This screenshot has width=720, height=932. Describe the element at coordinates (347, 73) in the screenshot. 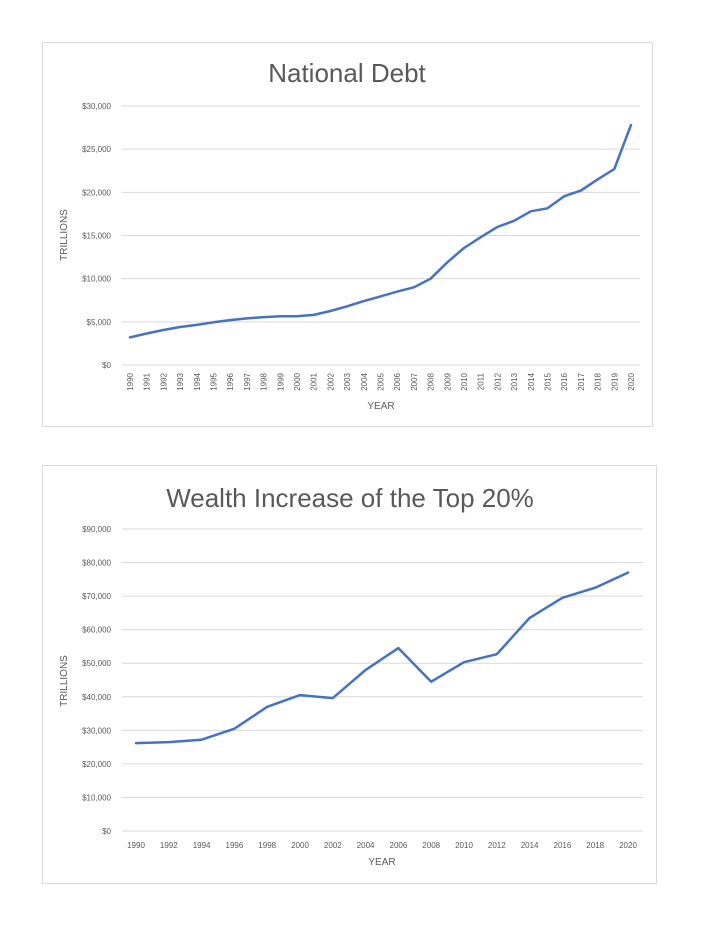

I see `chart-1-title: National Debt` at that location.